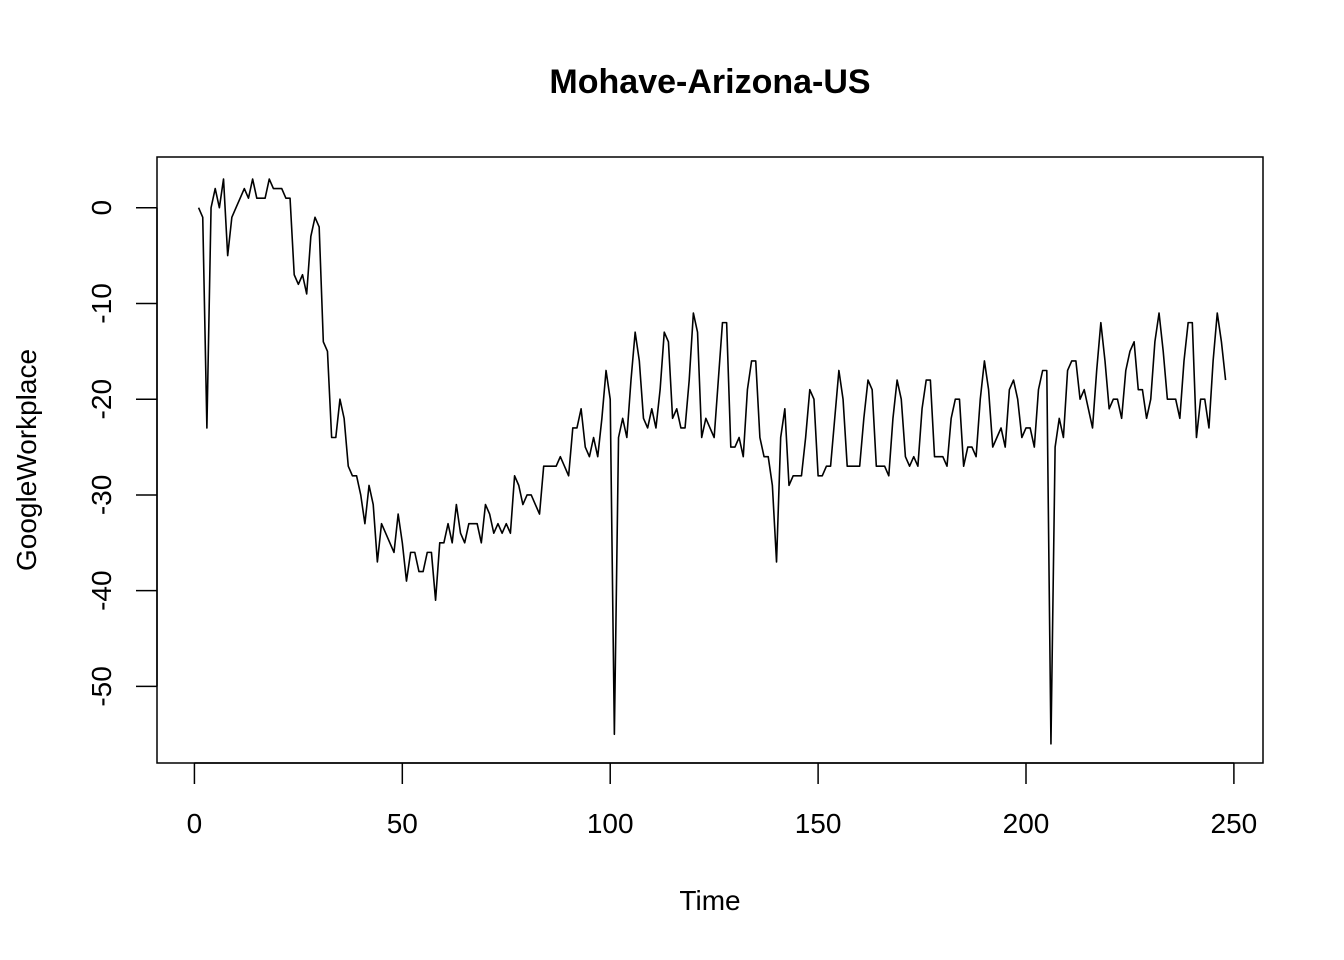 Image resolution: width=1344 pixels, height=960 pixels. Describe the element at coordinates (818, 823) in the screenshot. I see `x-tick-label: 150` at that location.